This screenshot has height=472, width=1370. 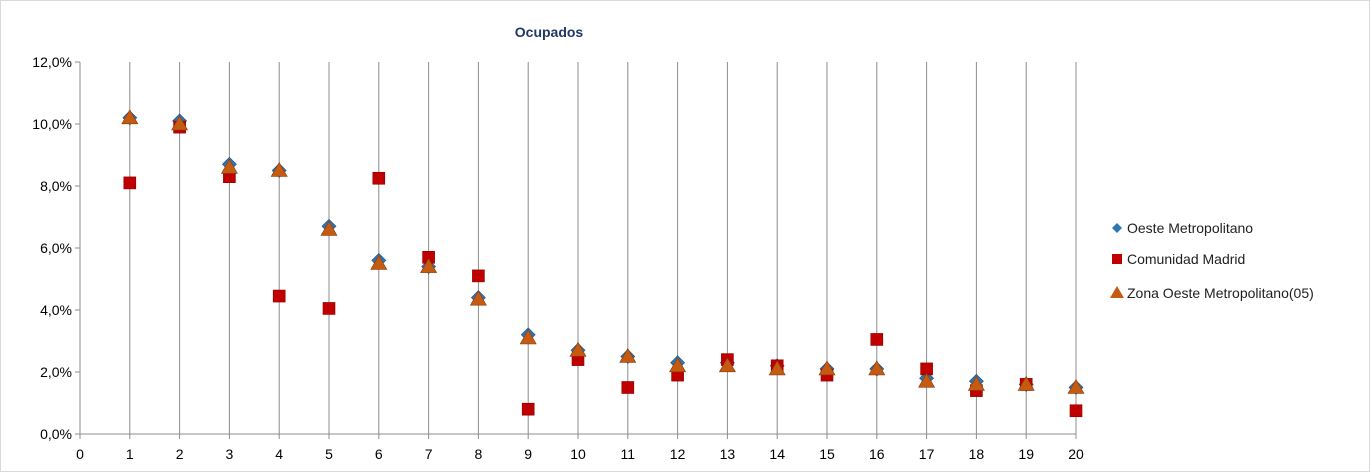 What do you see at coordinates (329, 454) in the screenshot?
I see `x-tick-label: 5` at bounding box center [329, 454].